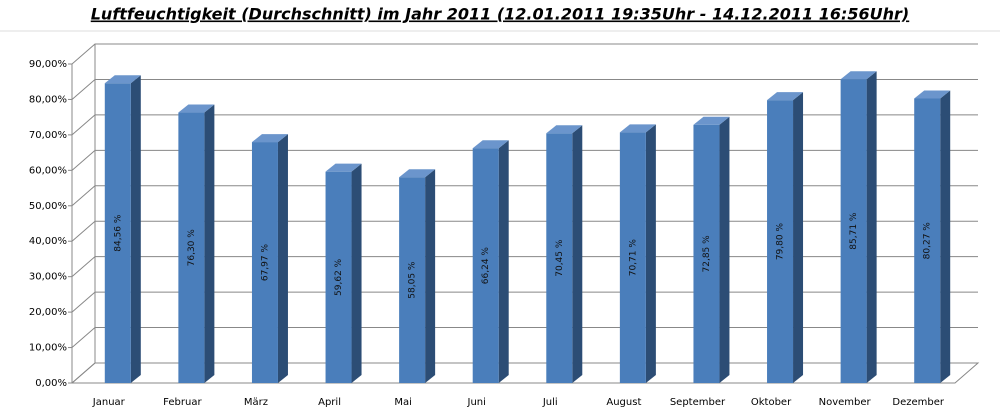 This screenshot has width=1000, height=418. I want to click on bar: 72,85 %, so click(711, 249).